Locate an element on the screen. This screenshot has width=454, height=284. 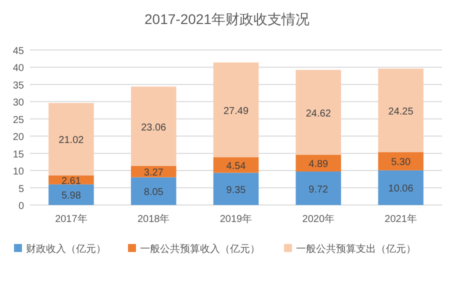
y-tick-label: 40 is located at coordinates (18, 68).